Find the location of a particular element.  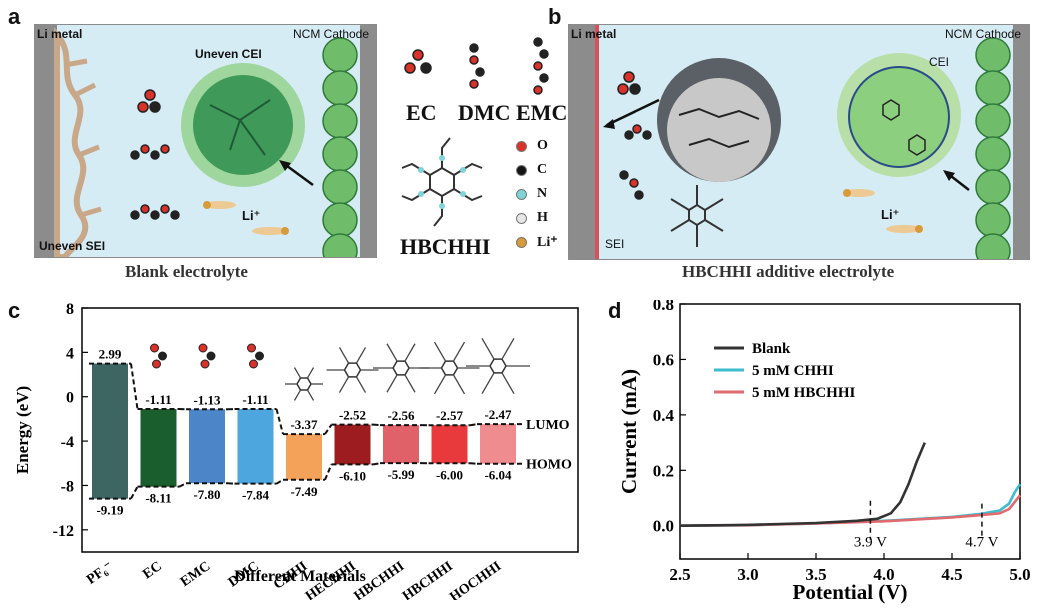

lumo-value-label: -1.13 is located at coordinates (207, 399).